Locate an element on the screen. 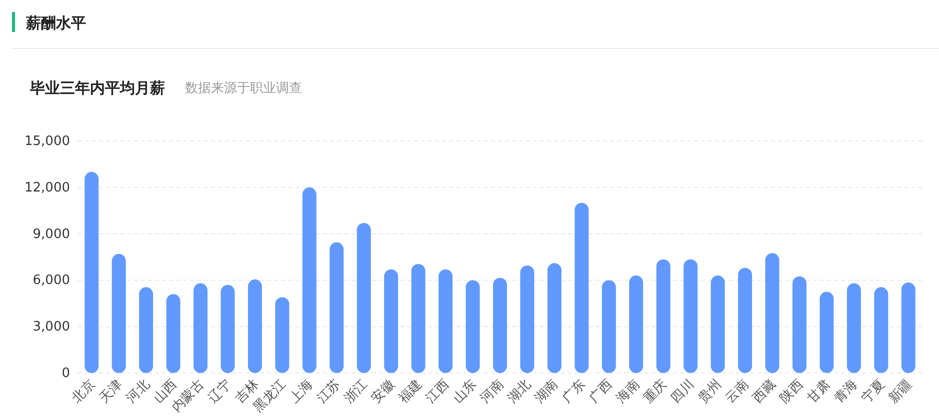 The width and height of the screenshot is (939, 418). x-tick-label: 贵州 is located at coordinates (710, 391).